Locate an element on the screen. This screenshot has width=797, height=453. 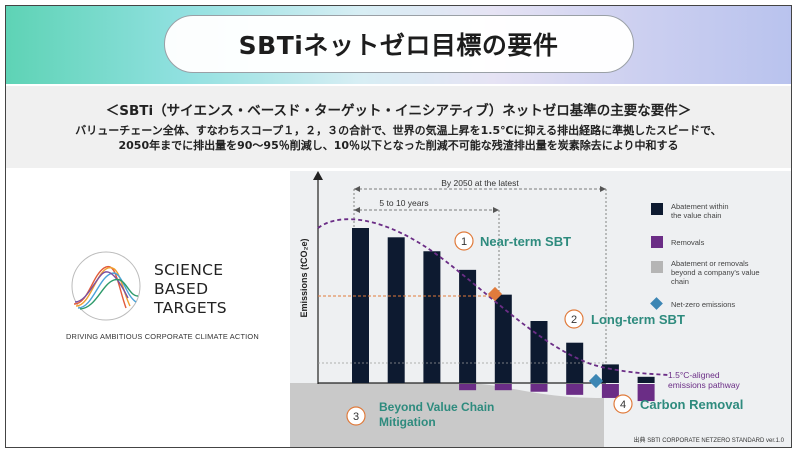
span-near-arrow-left is located at coordinates (357, 210).